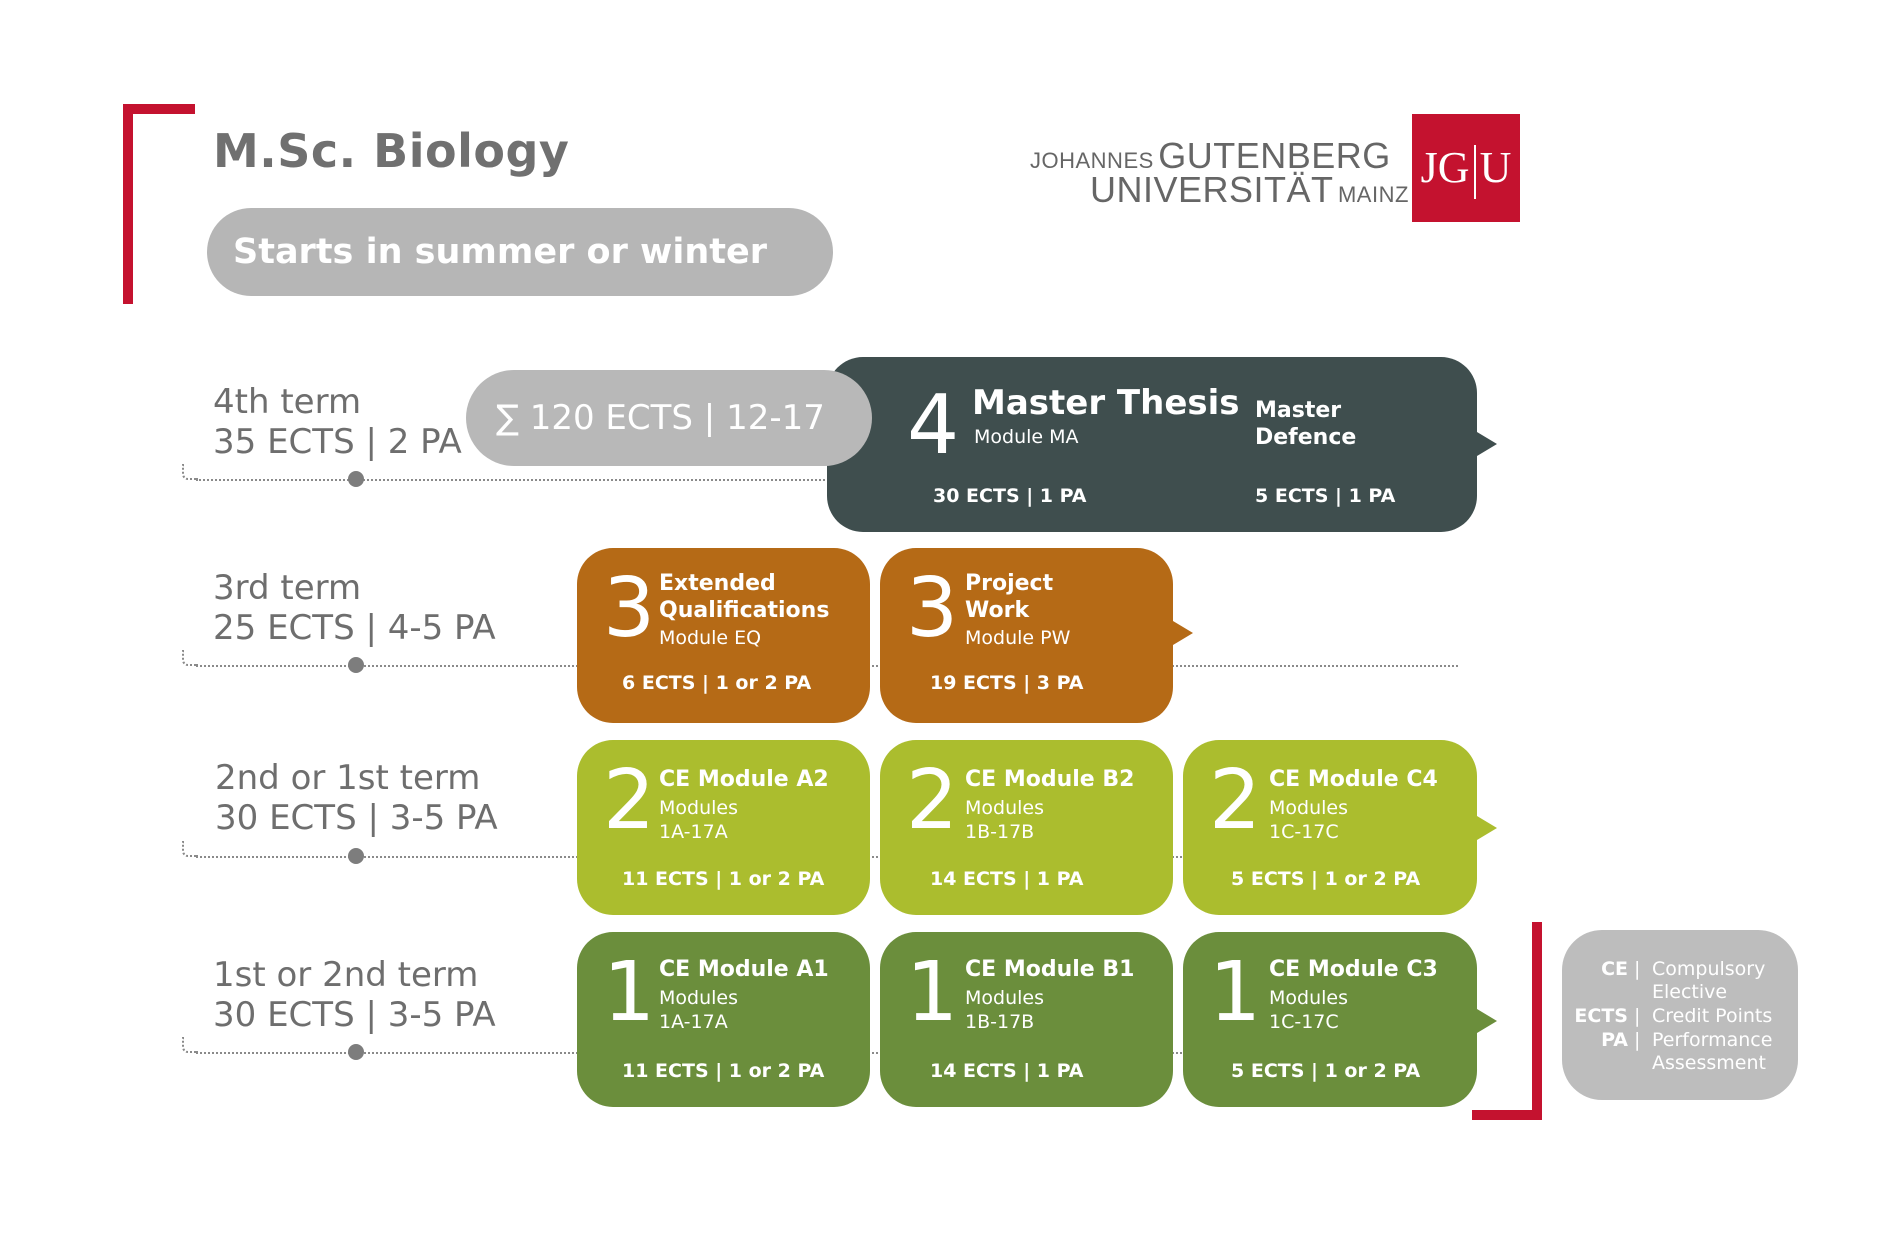 The width and height of the screenshot is (1890, 1260). Describe the element at coordinates (1466, 168) in the screenshot. I see `university-logo: JG U` at that location.